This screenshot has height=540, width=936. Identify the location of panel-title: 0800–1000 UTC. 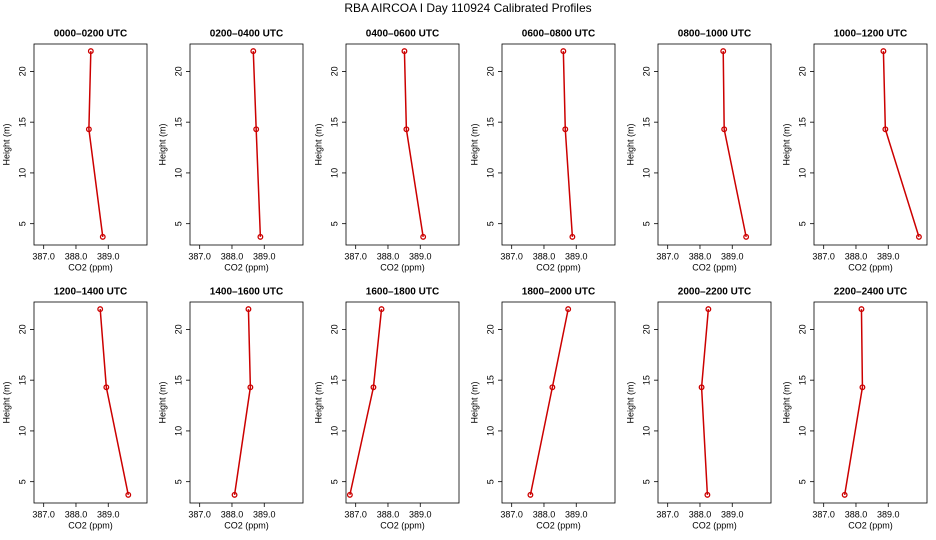
(714, 34).